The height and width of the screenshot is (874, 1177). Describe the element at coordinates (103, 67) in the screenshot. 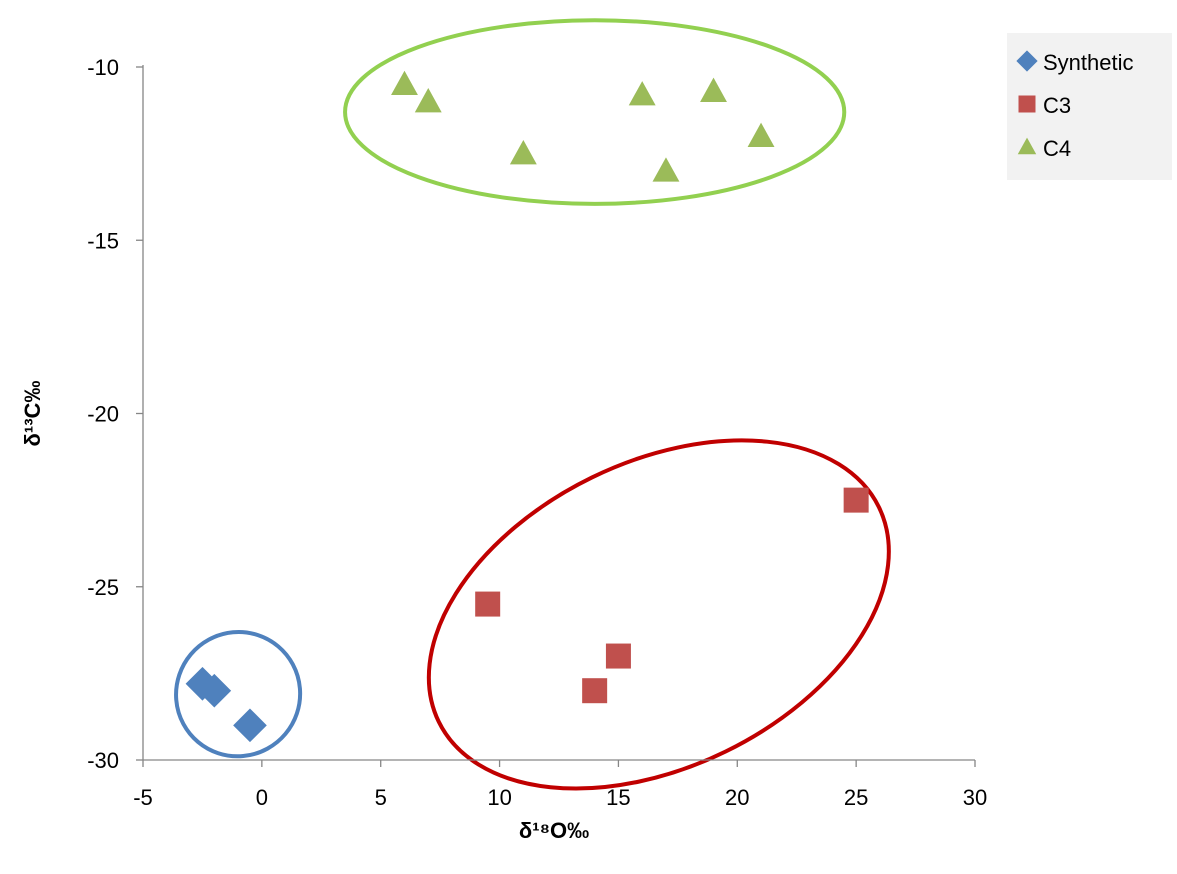

I see `y-tick-label: -10` at that location.